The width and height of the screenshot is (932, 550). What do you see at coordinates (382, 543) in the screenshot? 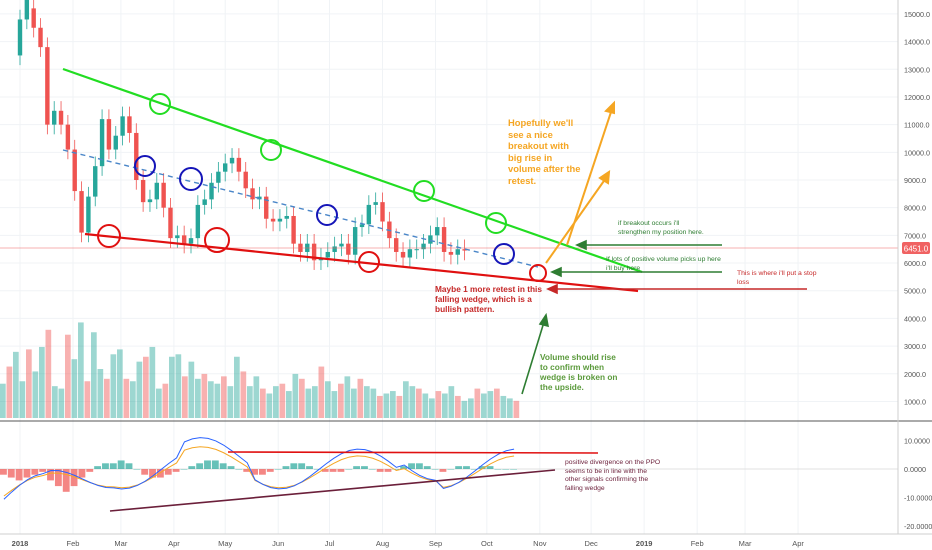
I see `time-tick-label: Aug` at bounding box center [382, 543].